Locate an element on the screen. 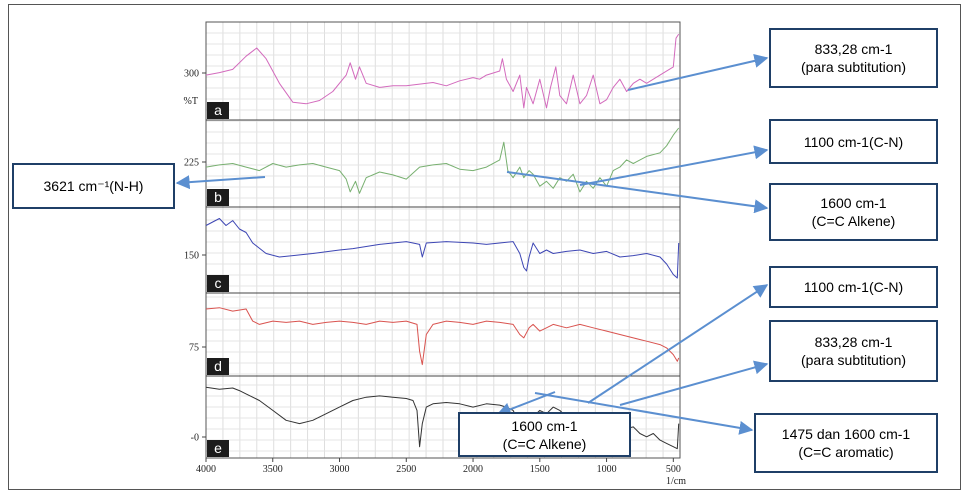 This screenshot has width=965, height=493. series-line-c is located at coordinates (442, 248).